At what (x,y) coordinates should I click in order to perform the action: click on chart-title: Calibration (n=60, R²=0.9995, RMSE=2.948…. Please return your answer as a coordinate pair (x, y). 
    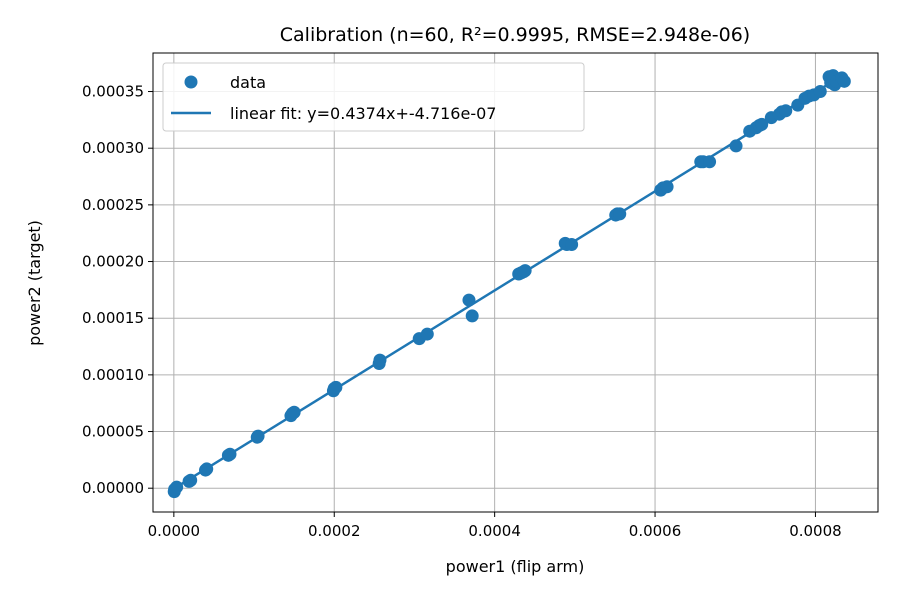
    Looking at the image, I should click on (515, 35).